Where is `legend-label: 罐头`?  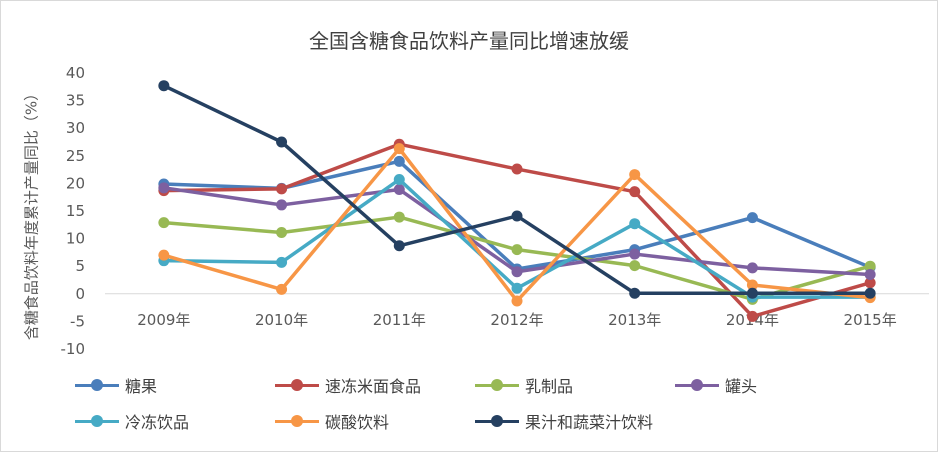 legend-label: 罐头 is located at coordinates (741, 386).